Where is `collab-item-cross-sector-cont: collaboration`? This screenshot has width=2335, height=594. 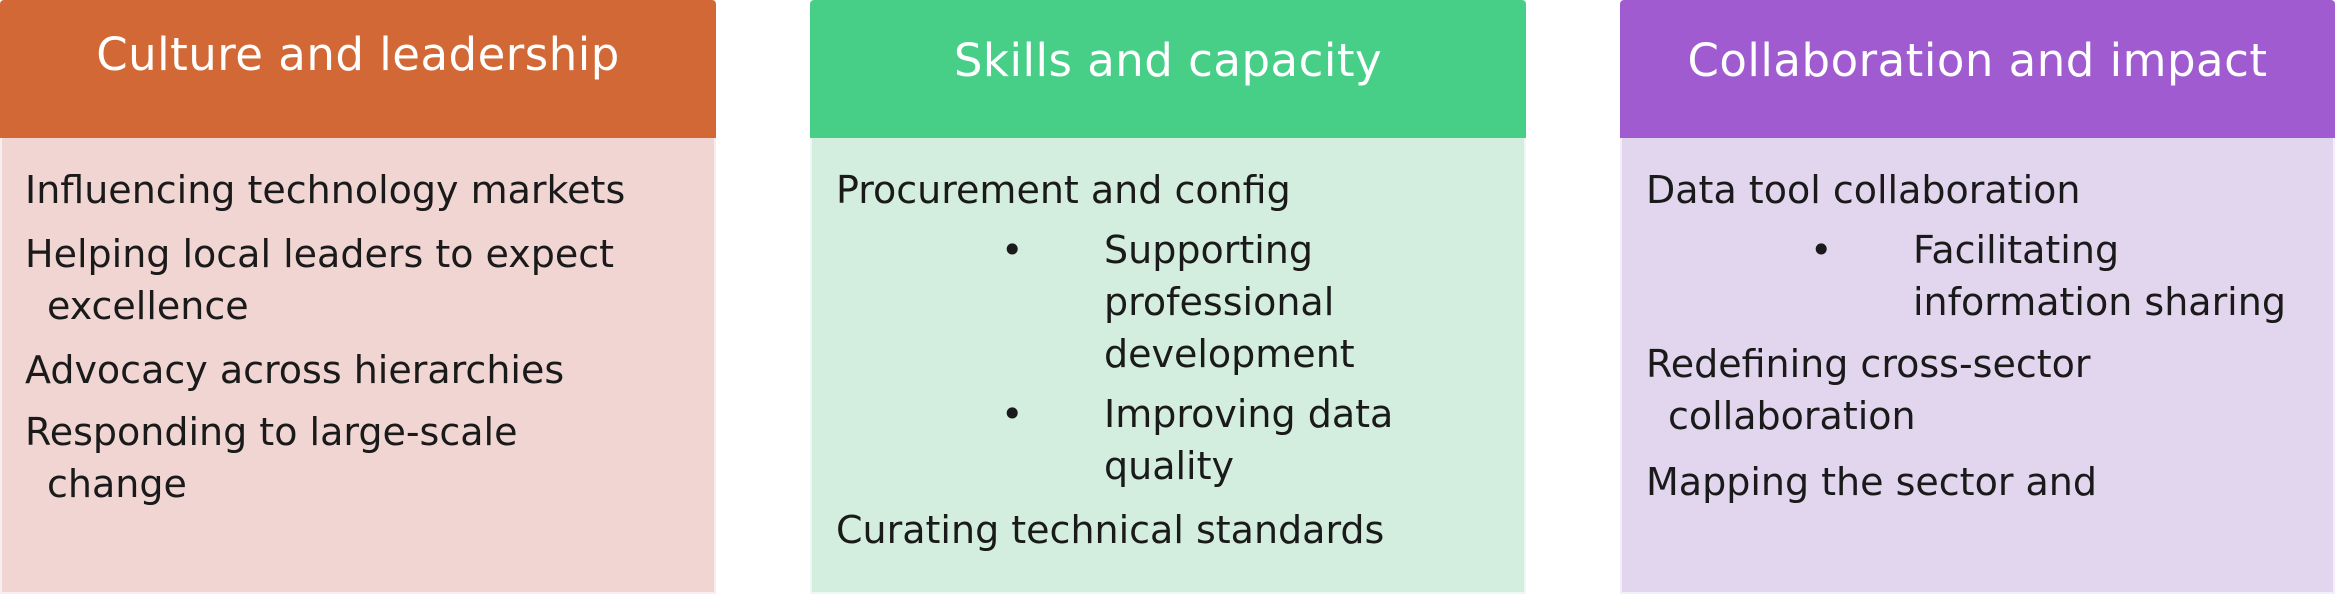 collab-item-cross-sector-cont: collaboration is located at coordinates (1792, 416).